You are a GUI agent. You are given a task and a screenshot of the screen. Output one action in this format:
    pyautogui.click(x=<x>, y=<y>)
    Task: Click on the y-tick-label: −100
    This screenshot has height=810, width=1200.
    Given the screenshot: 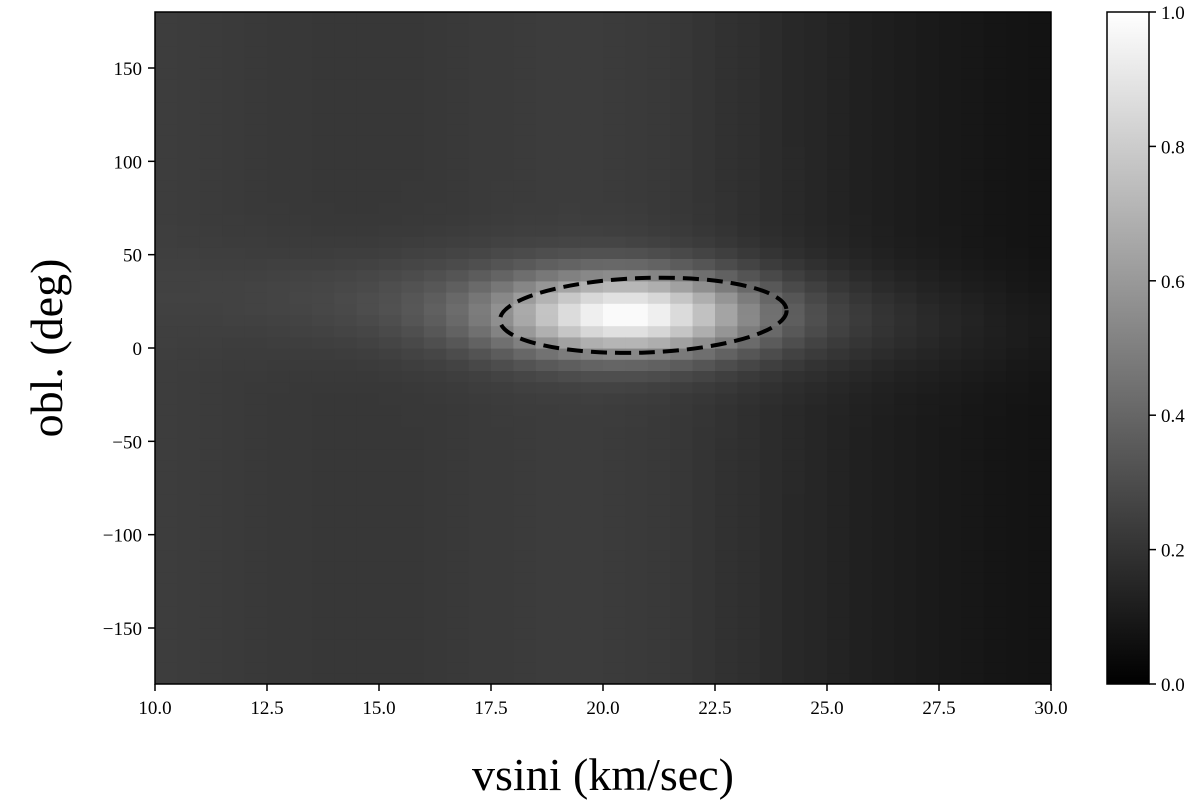 What is the action you would take?
    pyautogui.click(x=122, y=536)
    